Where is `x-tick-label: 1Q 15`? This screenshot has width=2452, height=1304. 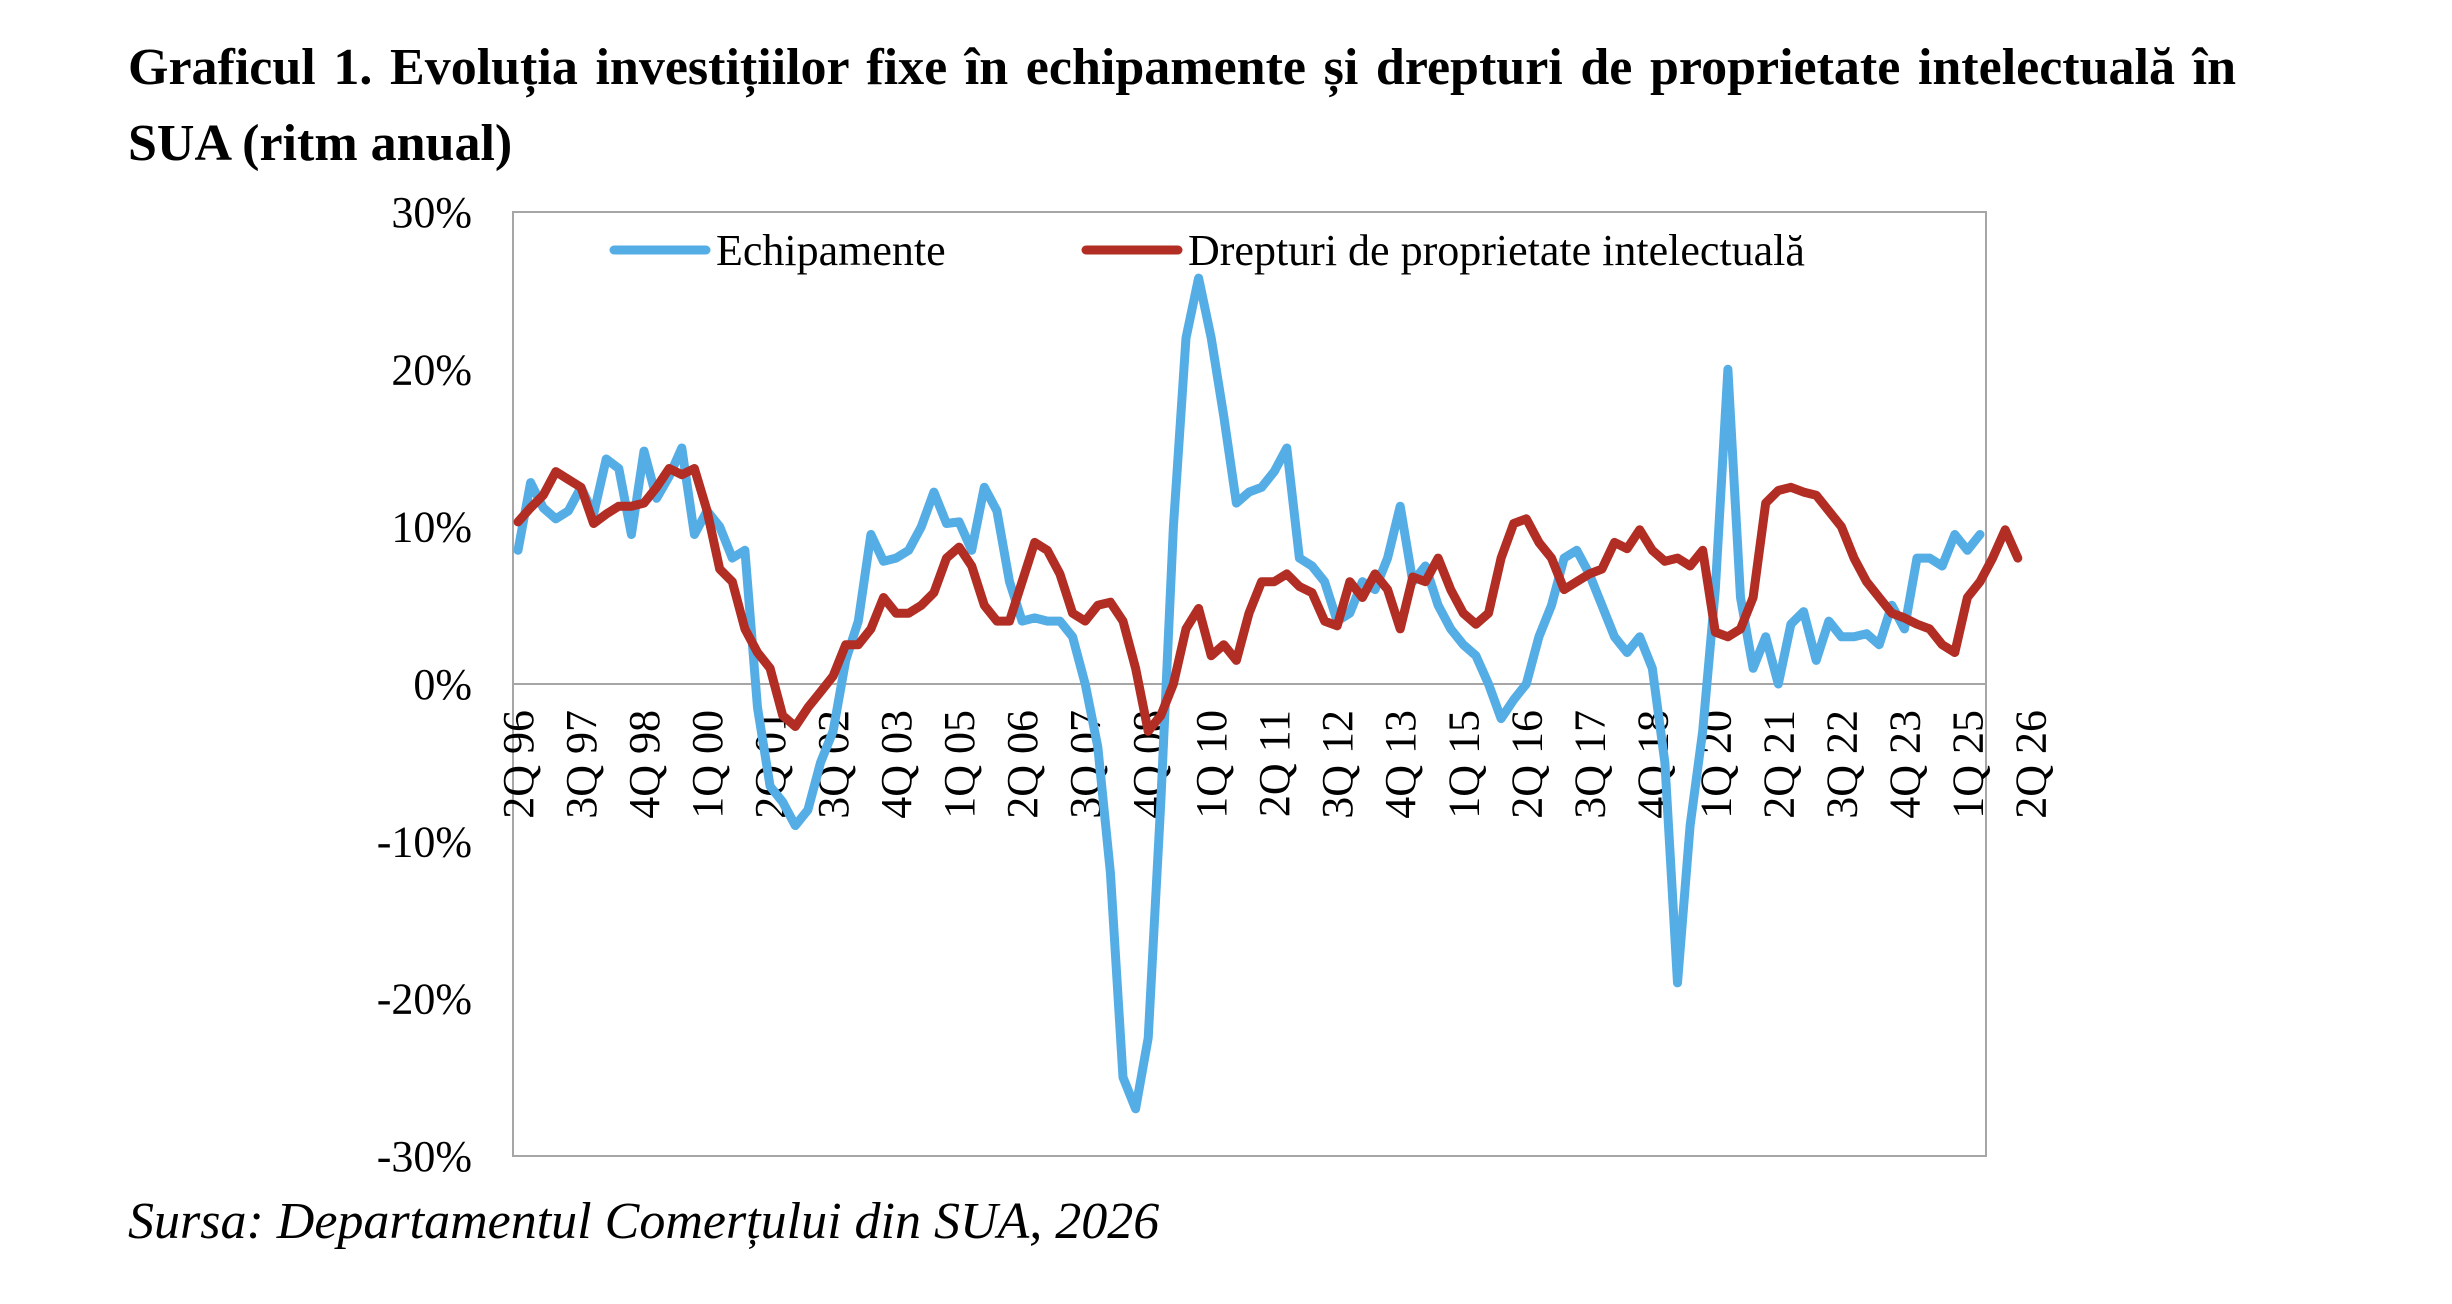 x-tick-label: 1Q 15 is located at coordinates (1463, 764).